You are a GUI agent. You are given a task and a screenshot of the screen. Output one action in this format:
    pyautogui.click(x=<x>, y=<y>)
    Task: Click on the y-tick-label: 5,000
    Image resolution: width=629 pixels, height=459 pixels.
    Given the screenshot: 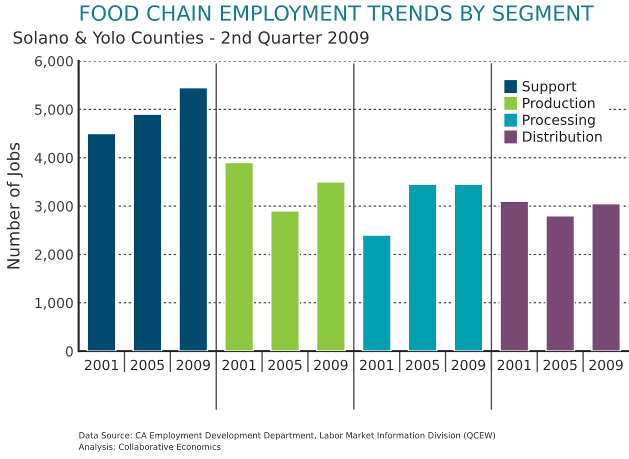 What is the action you would take?
    pyautogui.click(x=54, y=110)
    